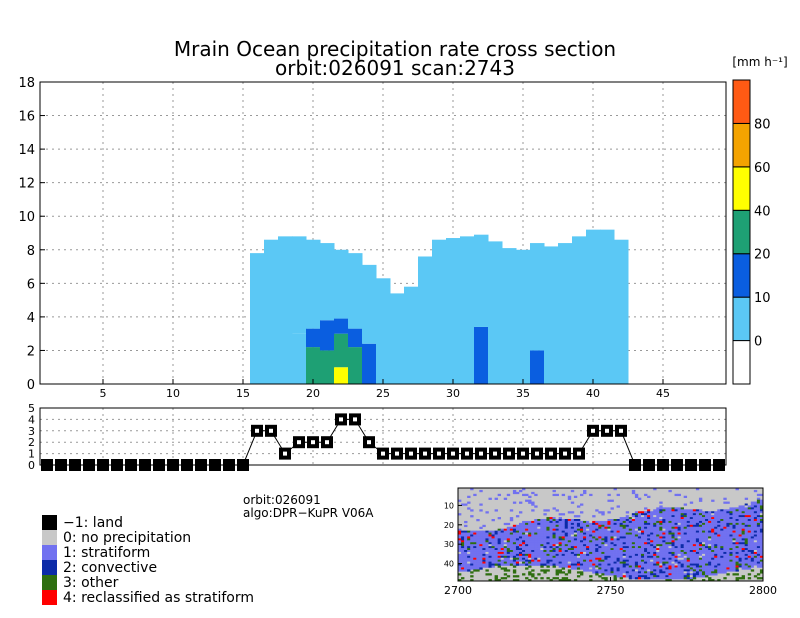 This screenshot has height=618, width=800. What do you see at coordinates (395, 68) in the screenshot?
I see `chart-subtitle: orbit:026091 scan:2743` at bounding box center [395, 68].